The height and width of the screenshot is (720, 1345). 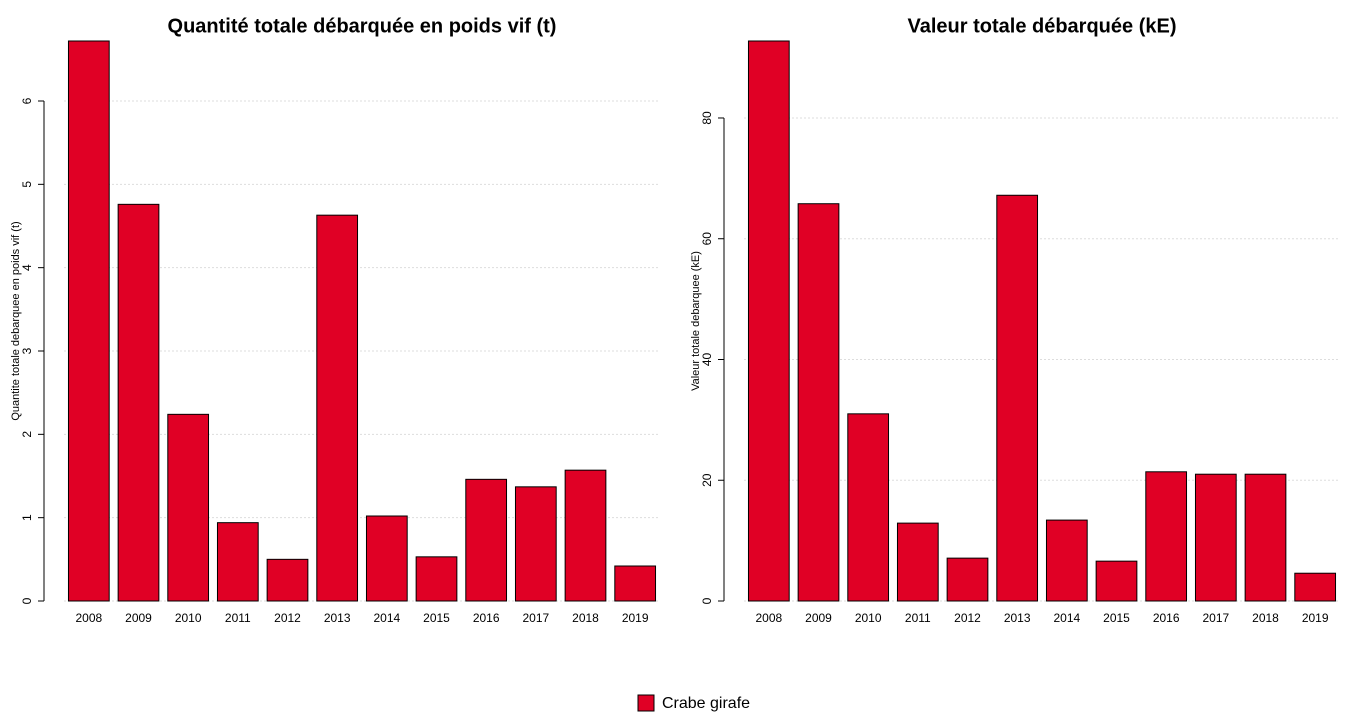 What do you see at coordinates (27, 267) in the screenshot?
I see `y-tick-label: 4` at bounding box center [27, 267].